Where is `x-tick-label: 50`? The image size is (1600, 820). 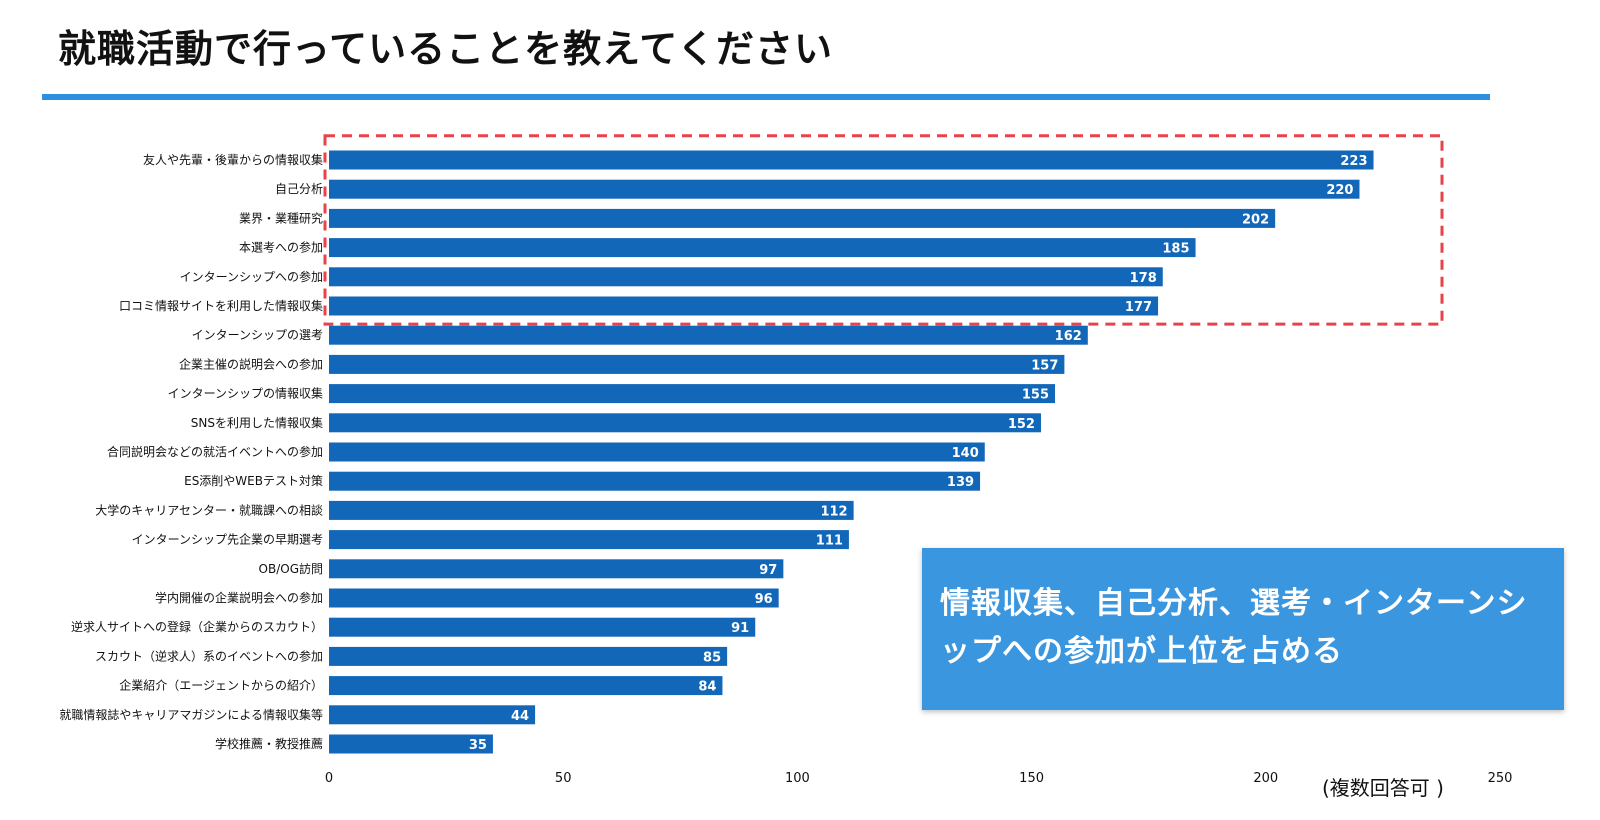
x-tick-label: 50 is located at coordinates (563, 778).